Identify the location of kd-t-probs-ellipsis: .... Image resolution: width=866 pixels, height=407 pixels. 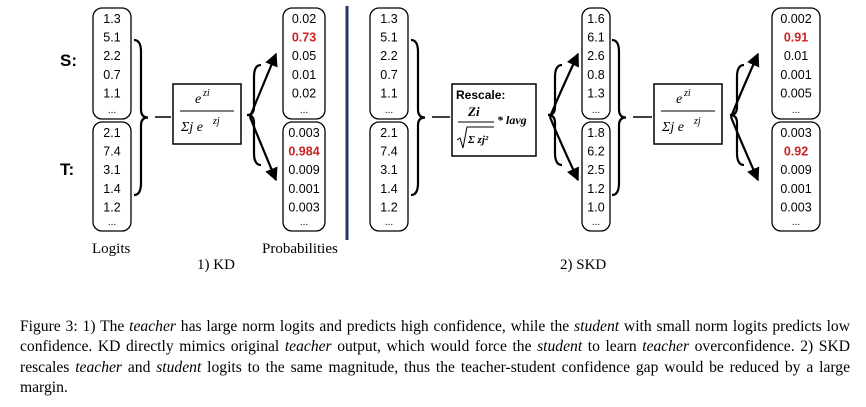
(304, 222).